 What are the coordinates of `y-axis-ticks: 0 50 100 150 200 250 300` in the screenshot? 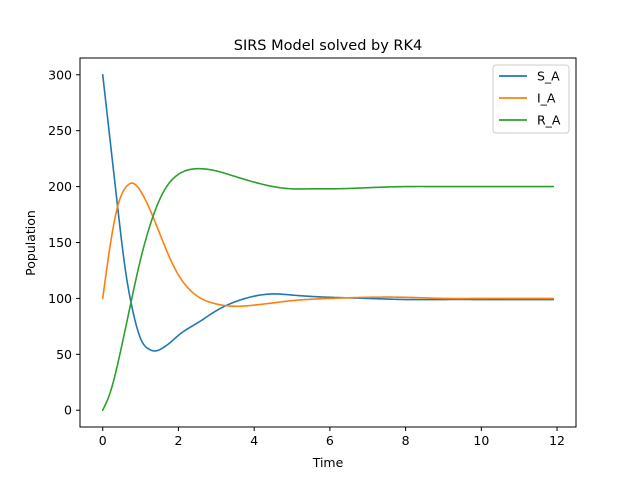 It's located at (64, 242).